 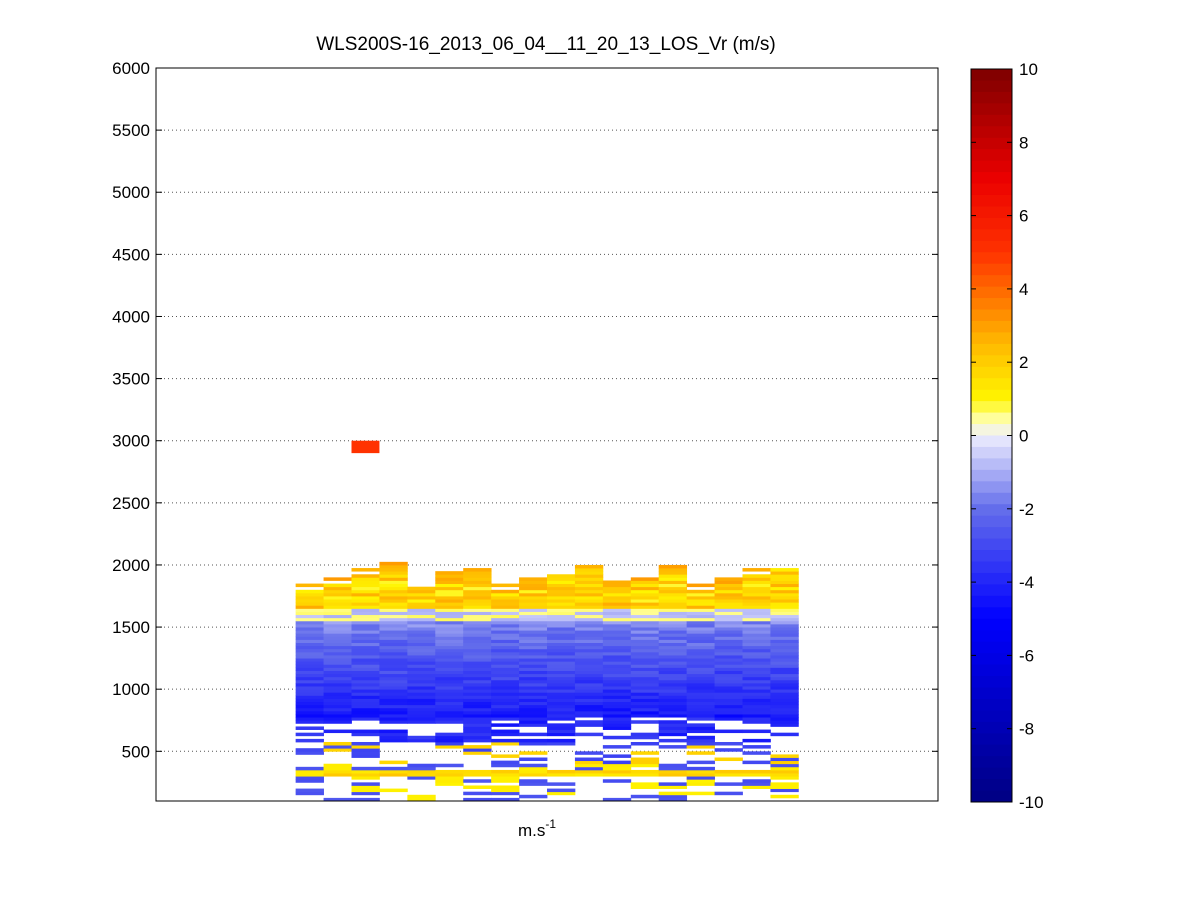 What do you see at coordinates (131, 192) in the screenshot?
I see `y-tick-label: 5000` at bounding box center [131, 192].